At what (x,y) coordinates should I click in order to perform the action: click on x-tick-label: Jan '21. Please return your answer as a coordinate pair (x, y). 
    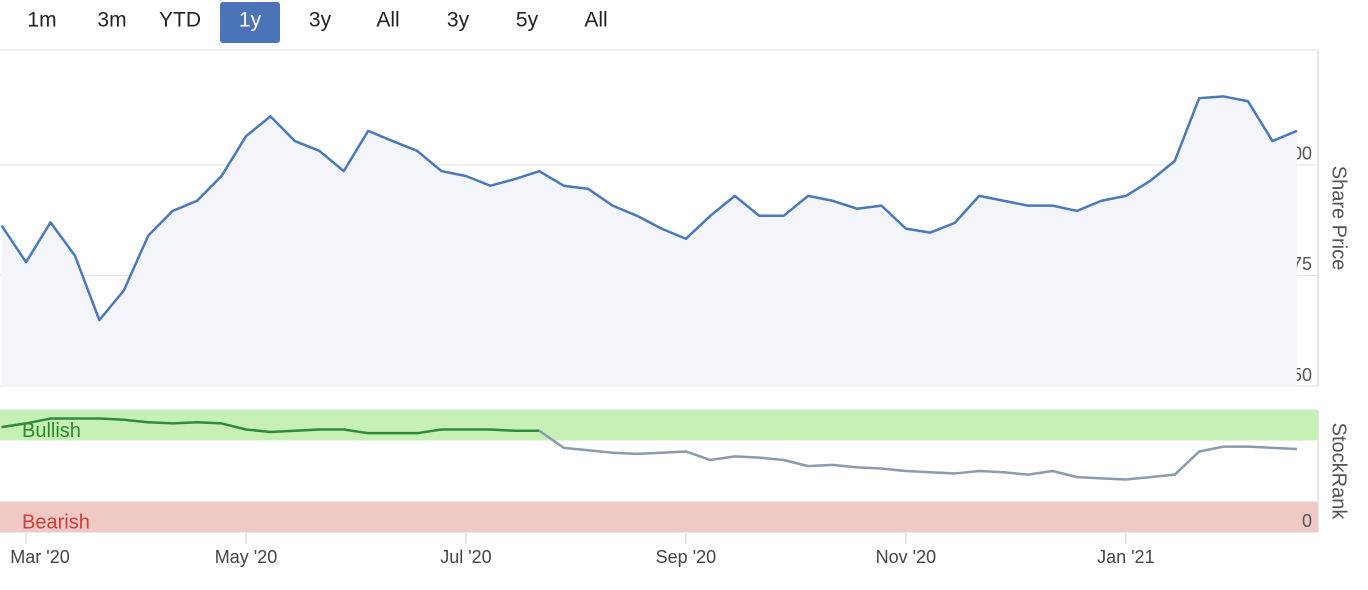
    Looking at the image, I should click on (1125, 557).